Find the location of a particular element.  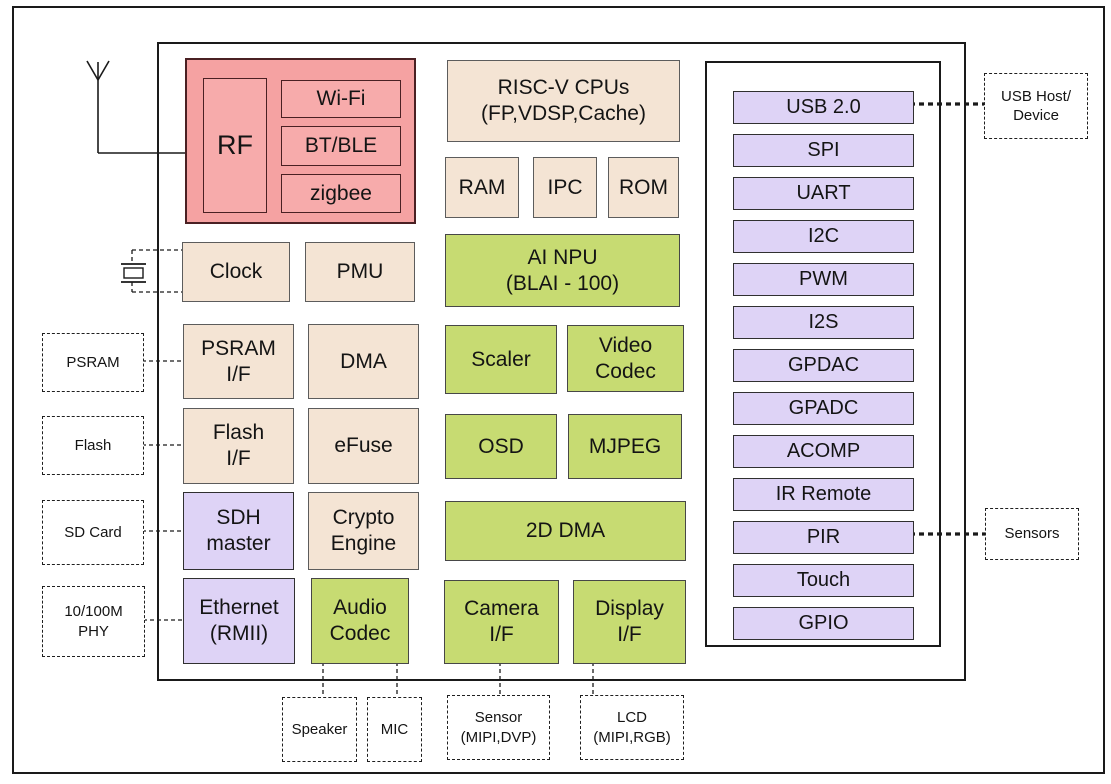

block-mjpeg: MJPEG is located at coordinates (625, 446).